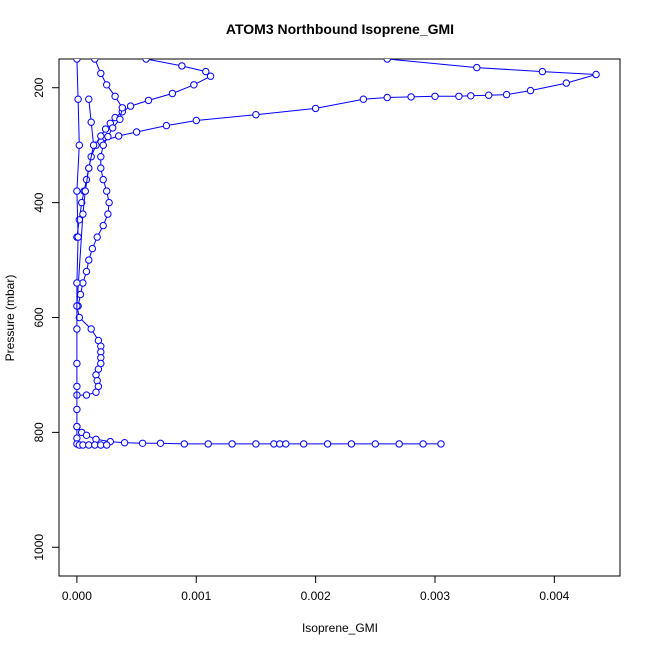  Describe the element at coordinates (340, 628) in the screenshot. I see `x-axis-label: Isoprene_GMI` at that location.